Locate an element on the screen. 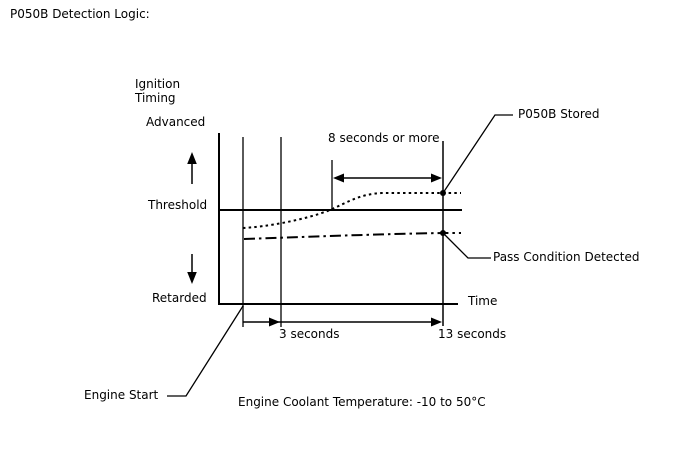 This screenshot has width=688, height=463. advance-arrowhead-icon is located at coordinates (192, 158).